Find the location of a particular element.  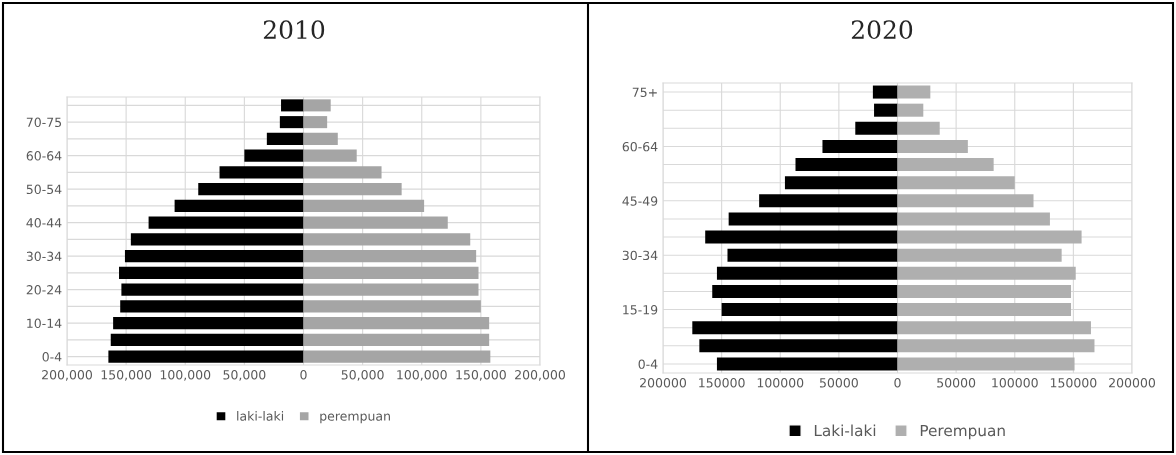

chart-title: 2020 is located at coordinates (882, 30).